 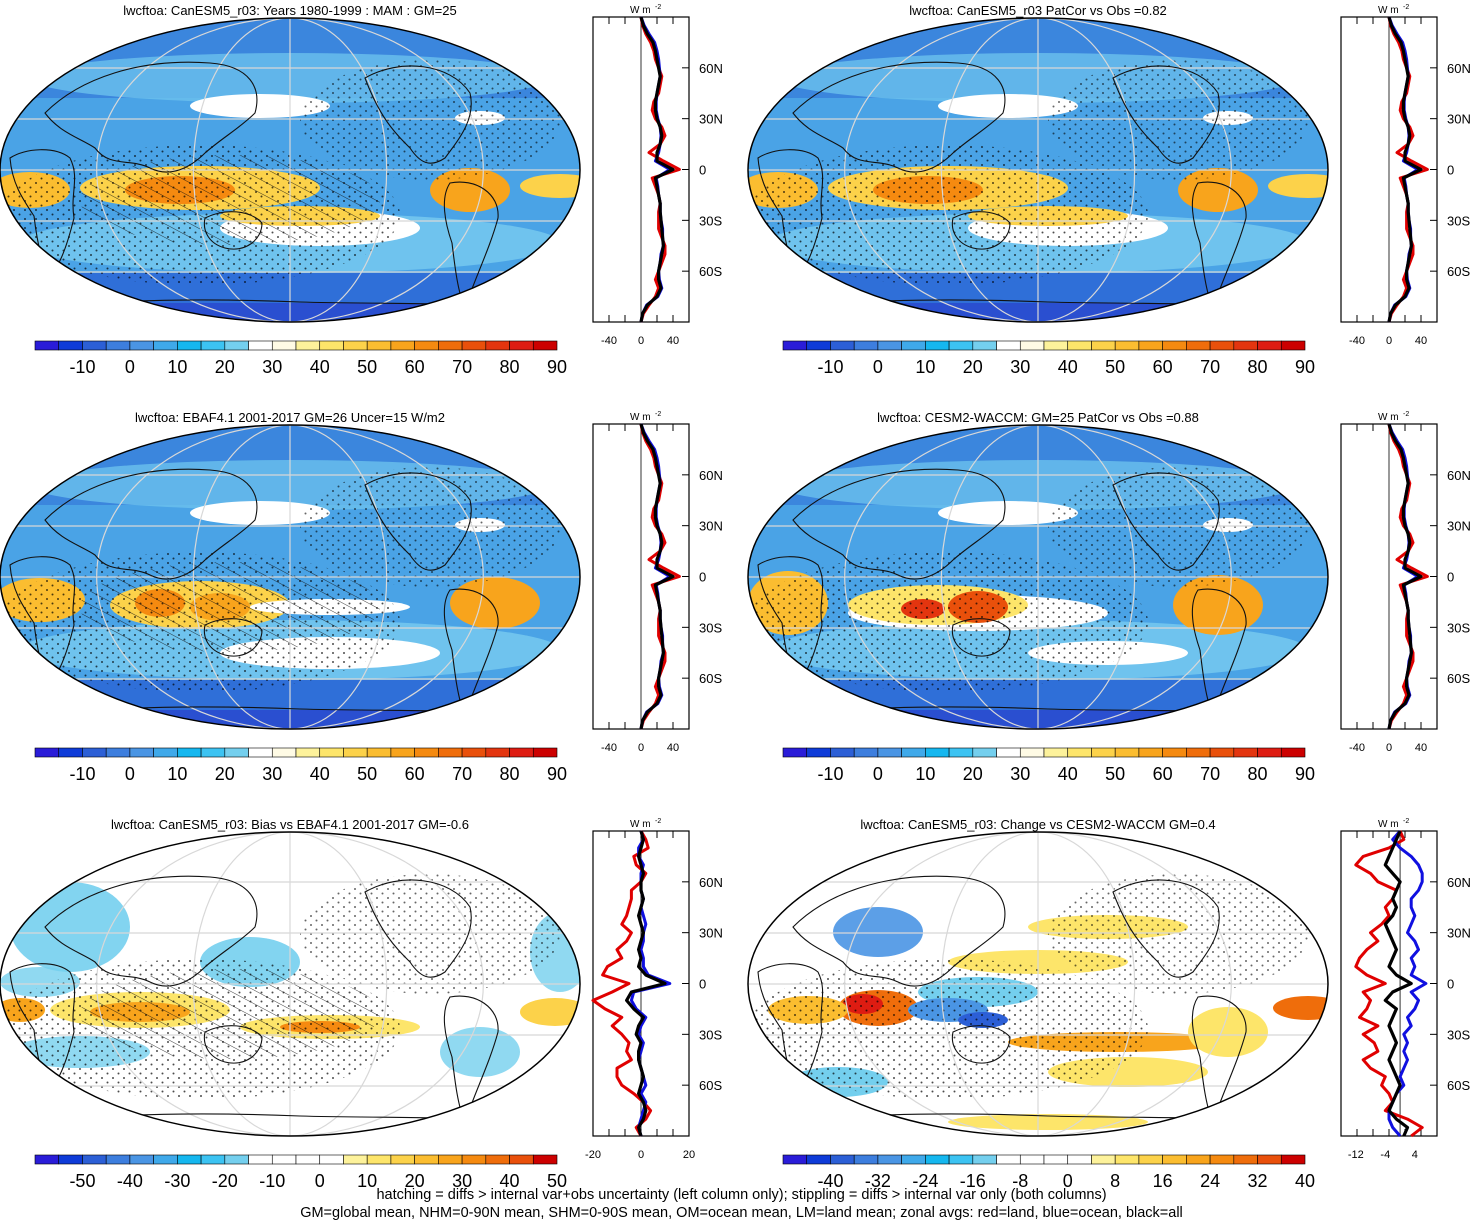 I want to click on profile-tick-label: -40, so click(x=1357, y=748).